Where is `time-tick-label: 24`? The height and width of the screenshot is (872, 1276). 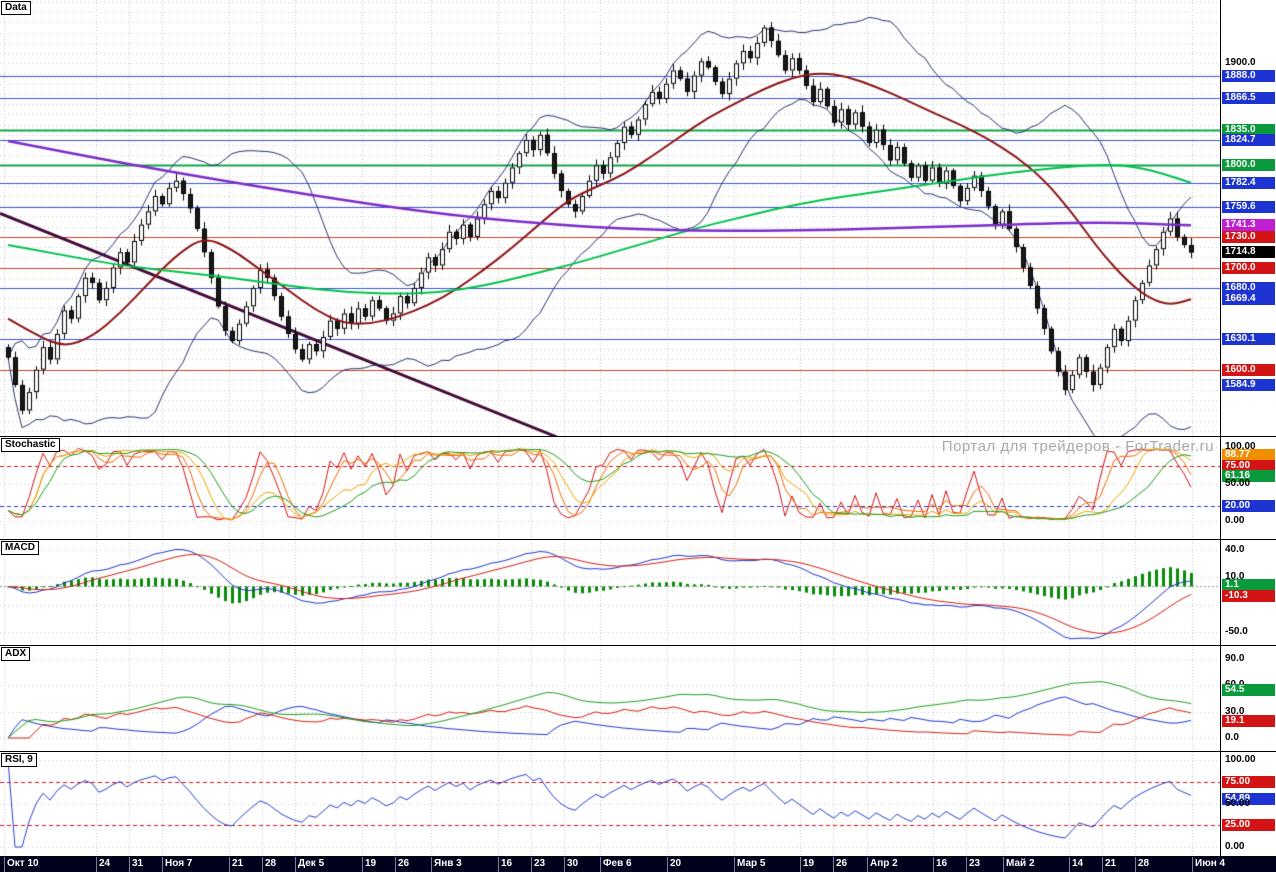
time-tick-label: 24 is located at coordinates (105, 863).